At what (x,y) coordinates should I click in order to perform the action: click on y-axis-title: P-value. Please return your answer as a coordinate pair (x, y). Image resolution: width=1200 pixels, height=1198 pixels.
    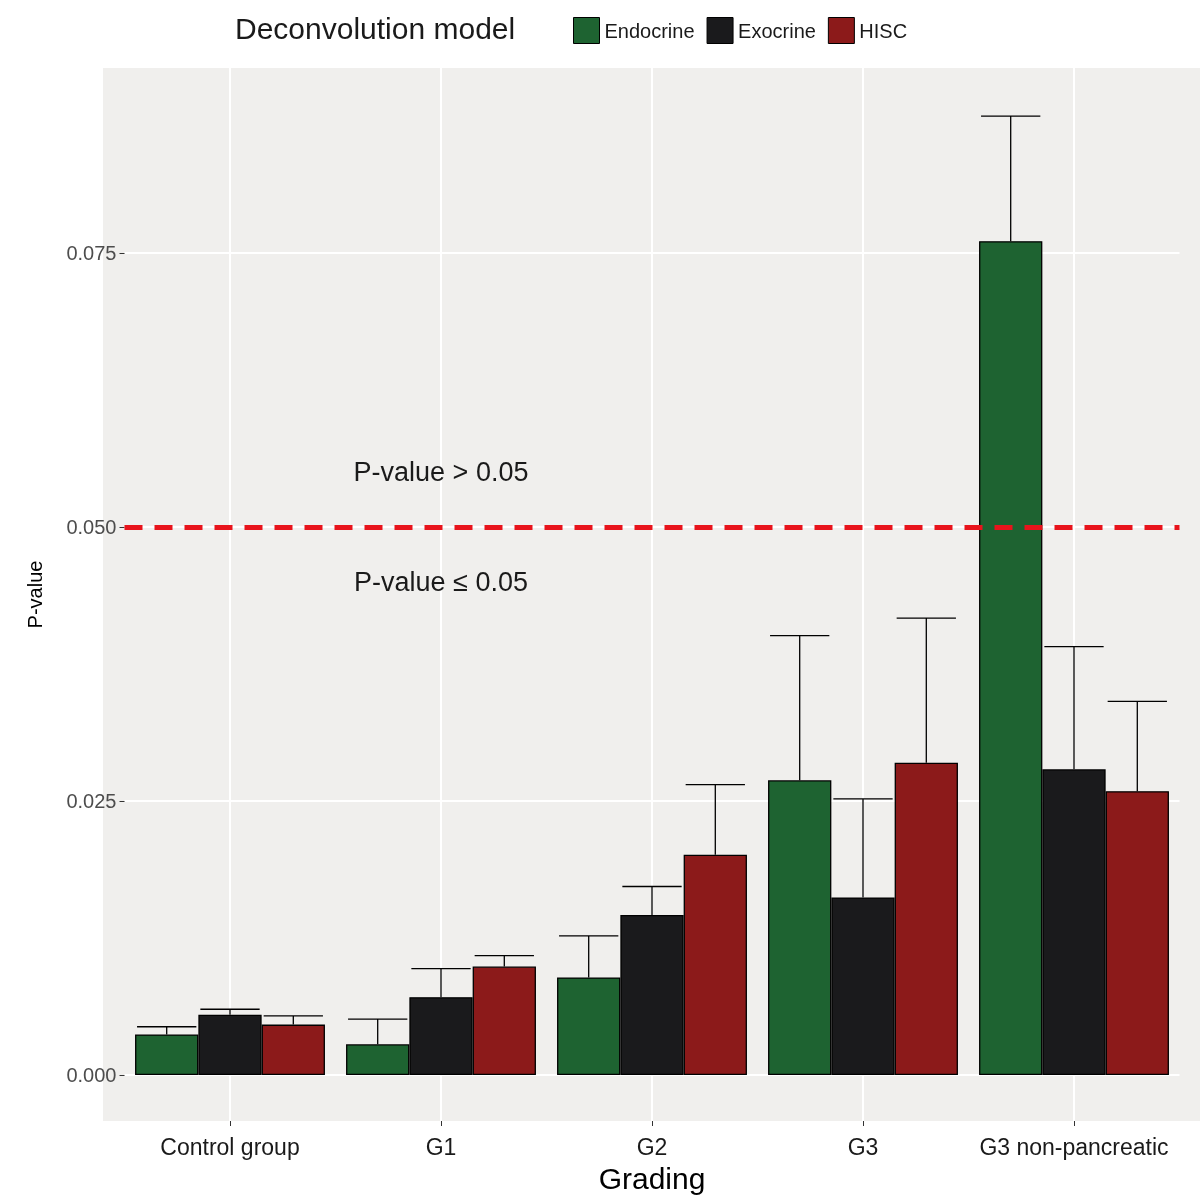
    Looking at the image, I should click on (34, 594).